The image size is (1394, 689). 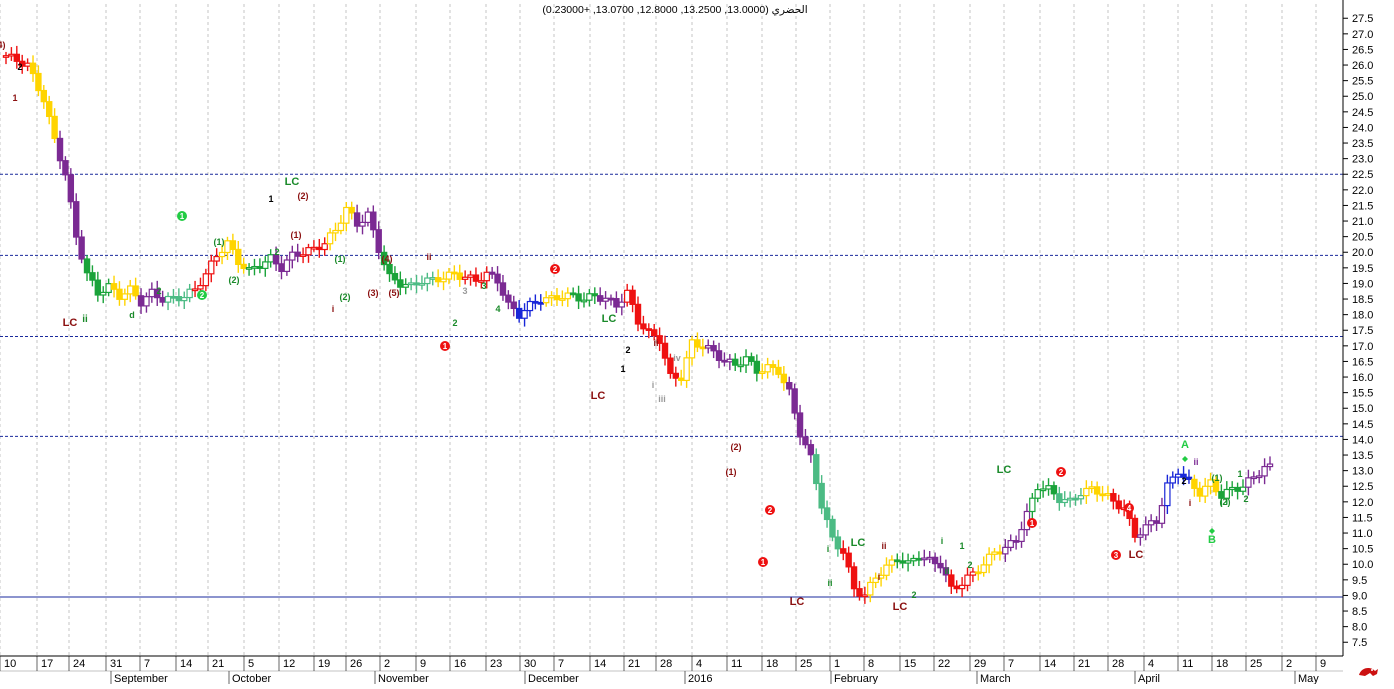 What do you see at coordinates (47, 664) in the screenshot?
I see `x-tick-label: 17` at bounding box center [47, 664].